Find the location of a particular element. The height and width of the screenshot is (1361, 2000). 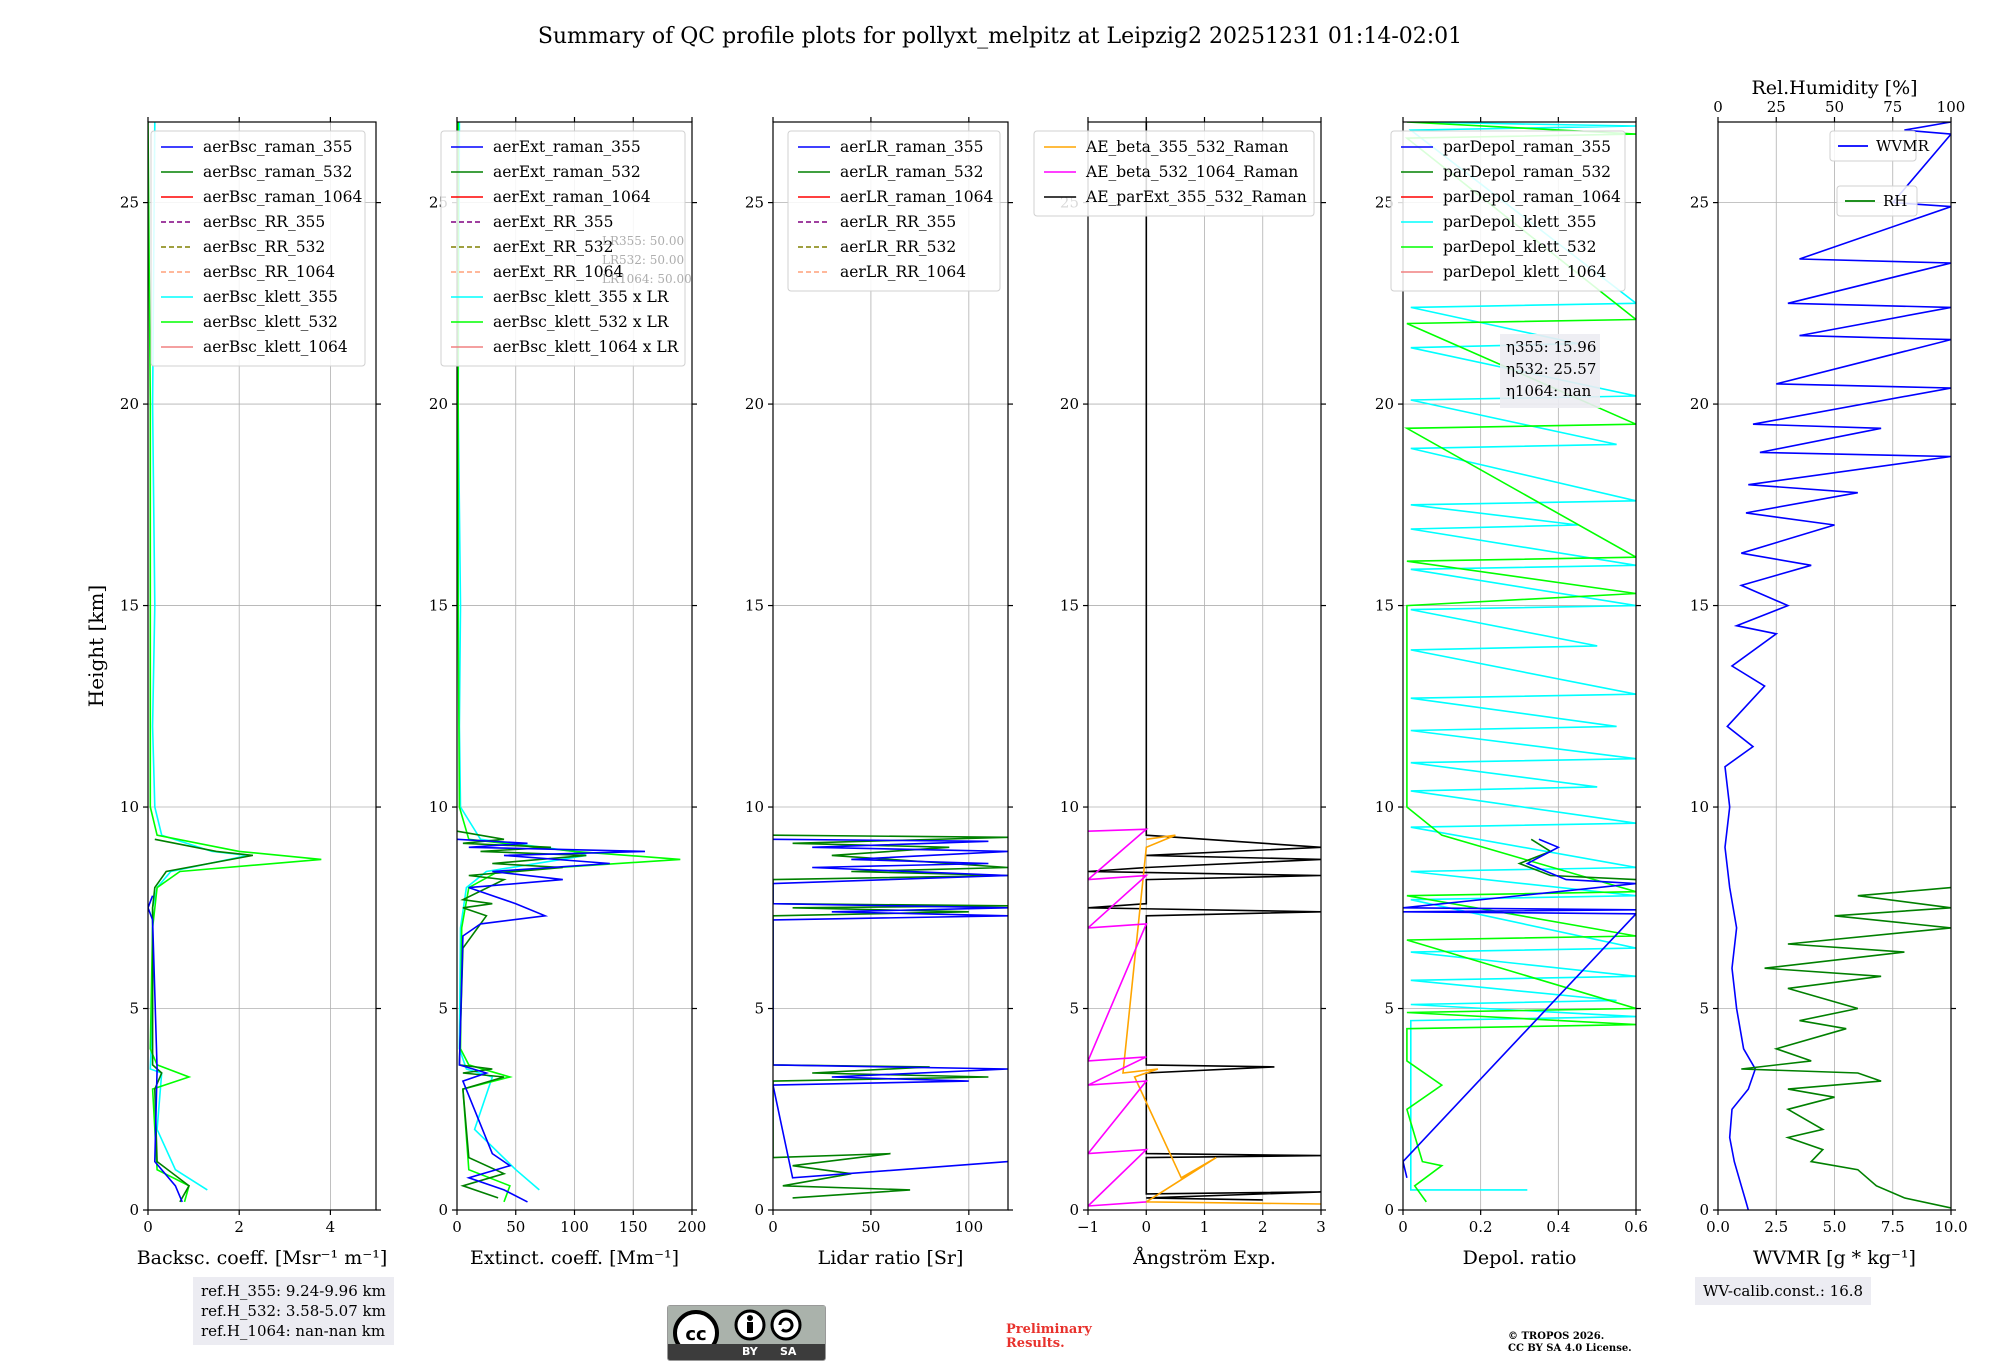

prelim-line-2: Results. is located at coordinates (1035, 1343).